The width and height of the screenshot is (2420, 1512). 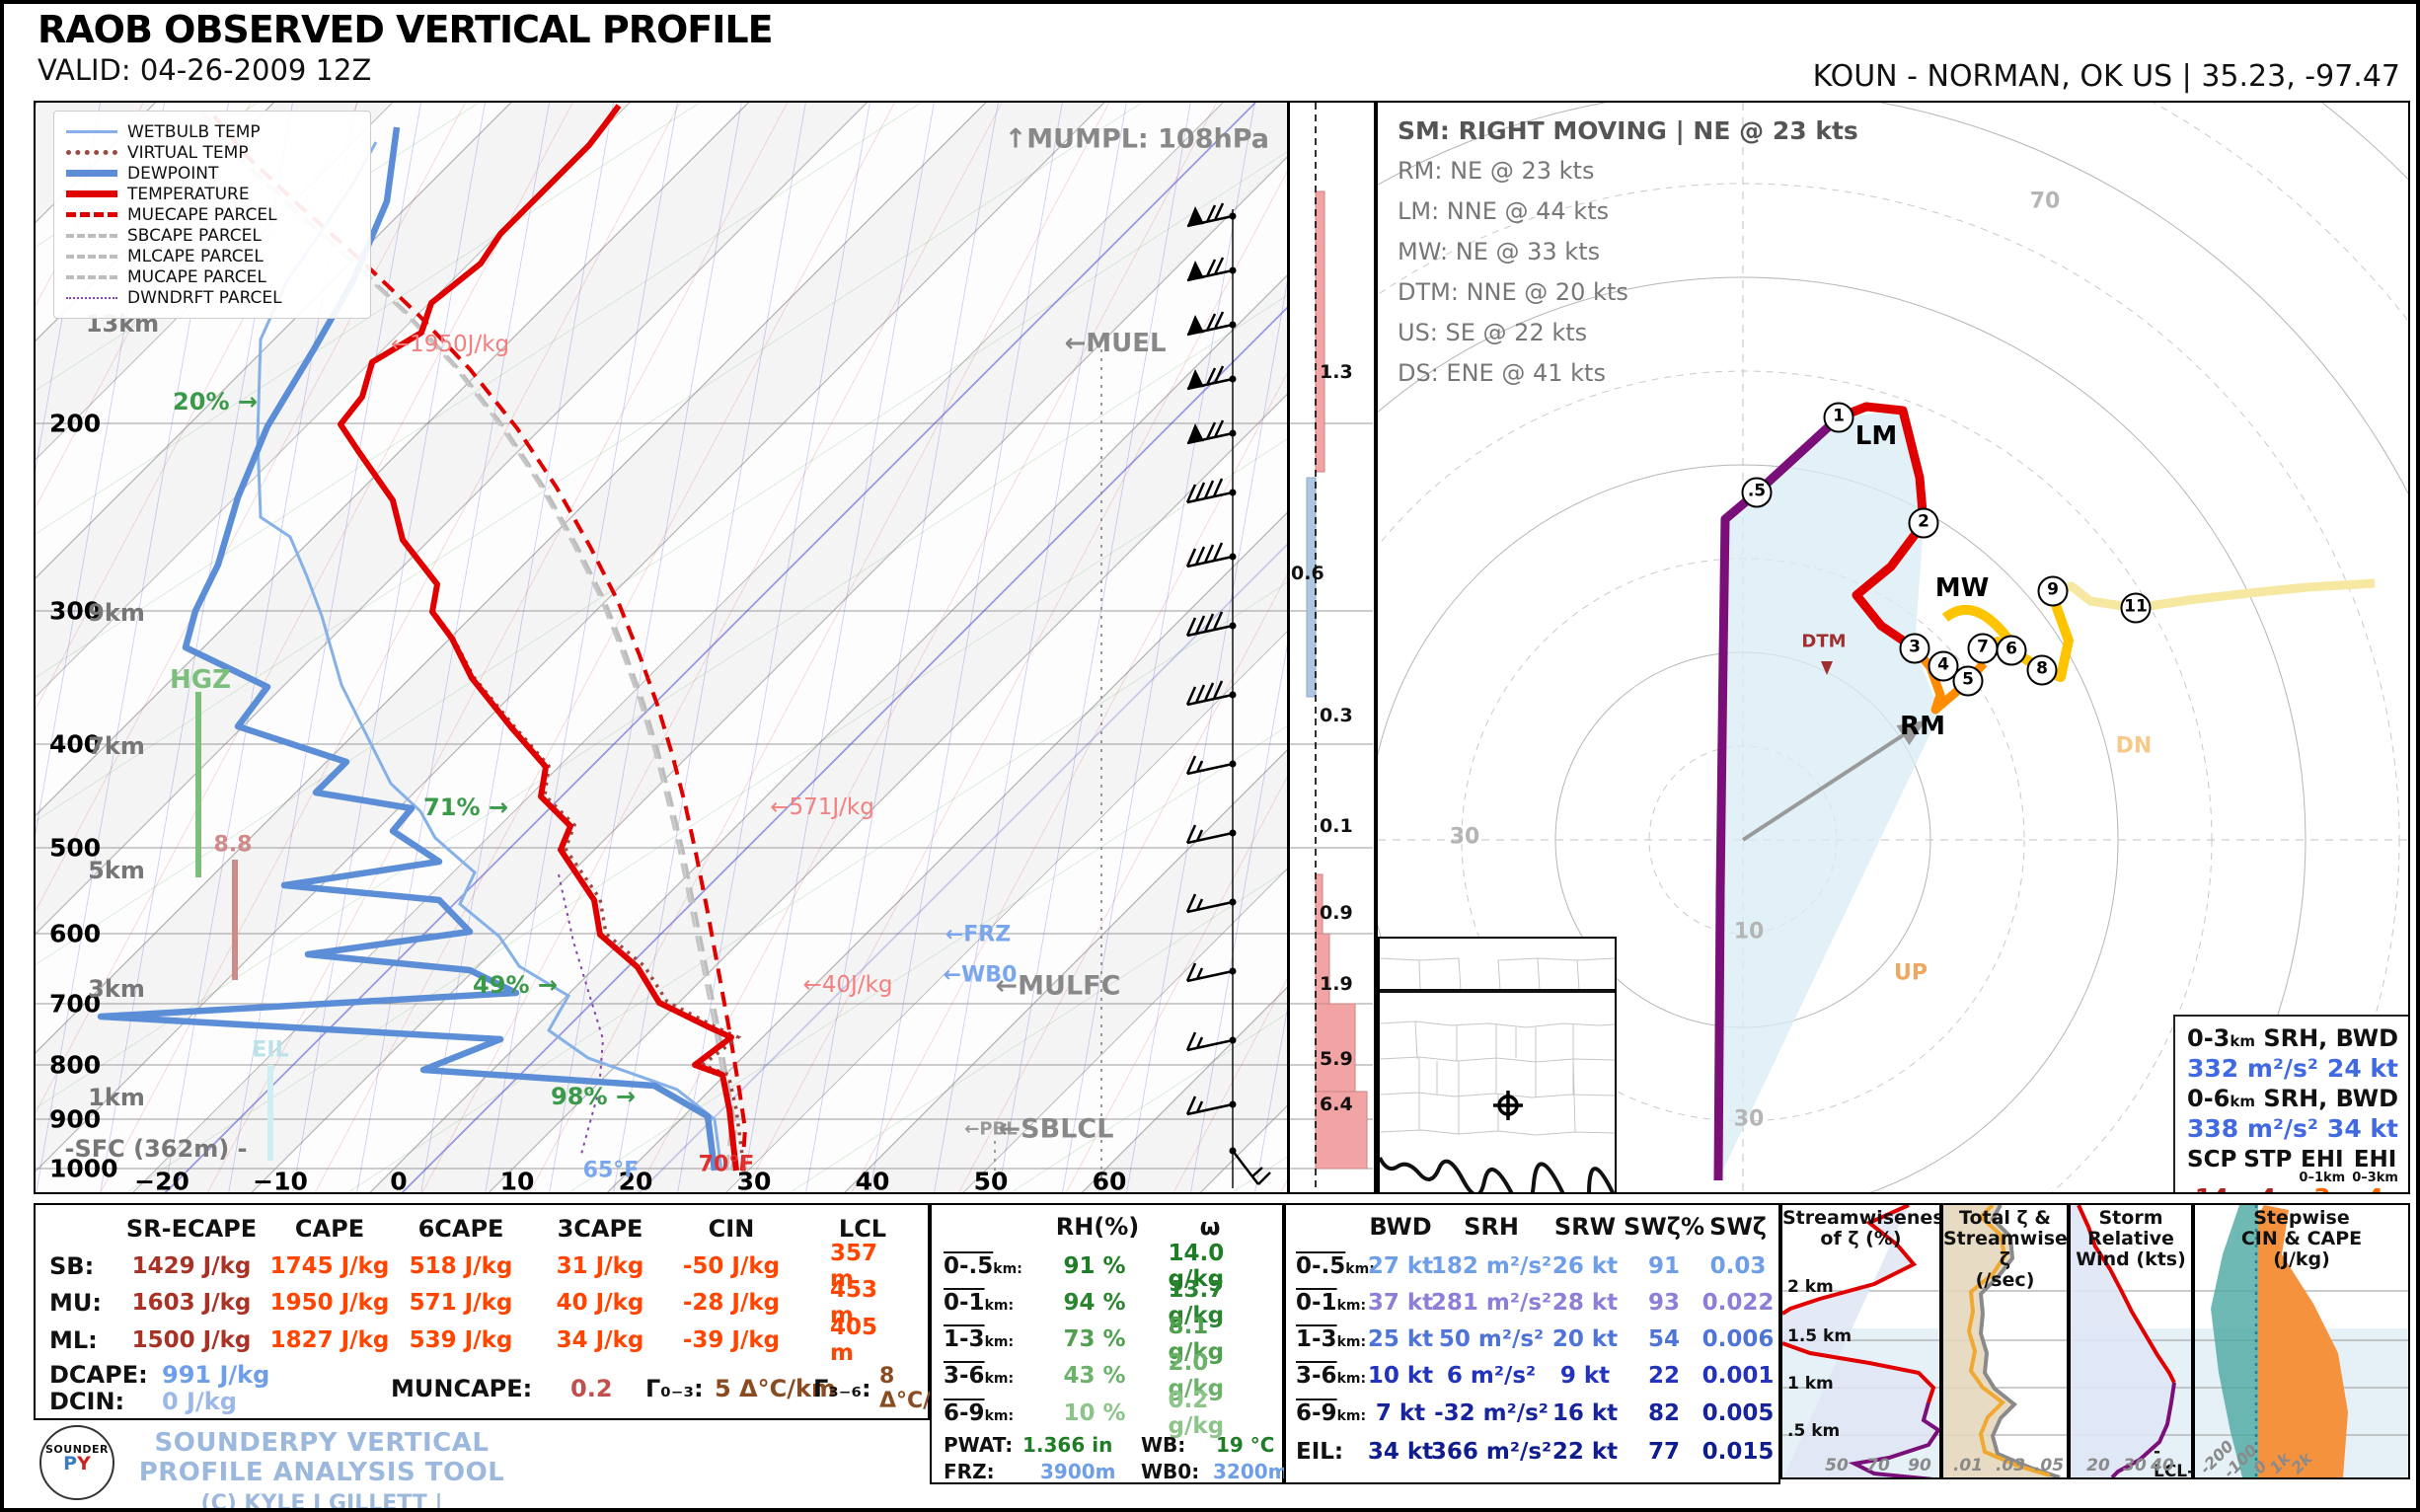 I want to click on muncape-value: 0.2, so click(x=591, y=1389).